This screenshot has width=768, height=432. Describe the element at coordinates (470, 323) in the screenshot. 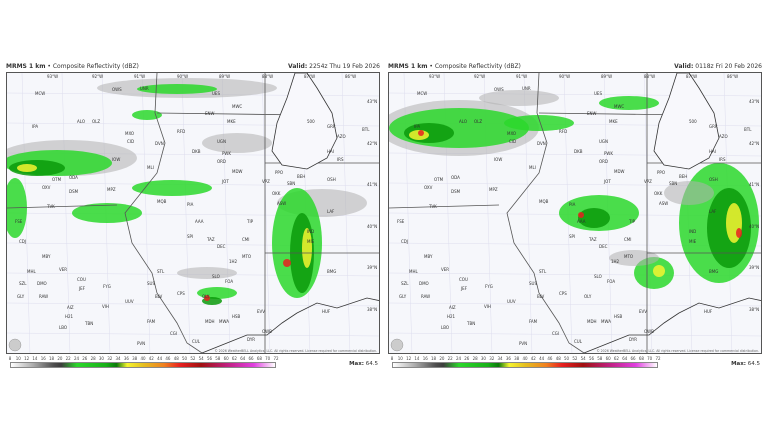

I see `station-label: TBN` at that location.